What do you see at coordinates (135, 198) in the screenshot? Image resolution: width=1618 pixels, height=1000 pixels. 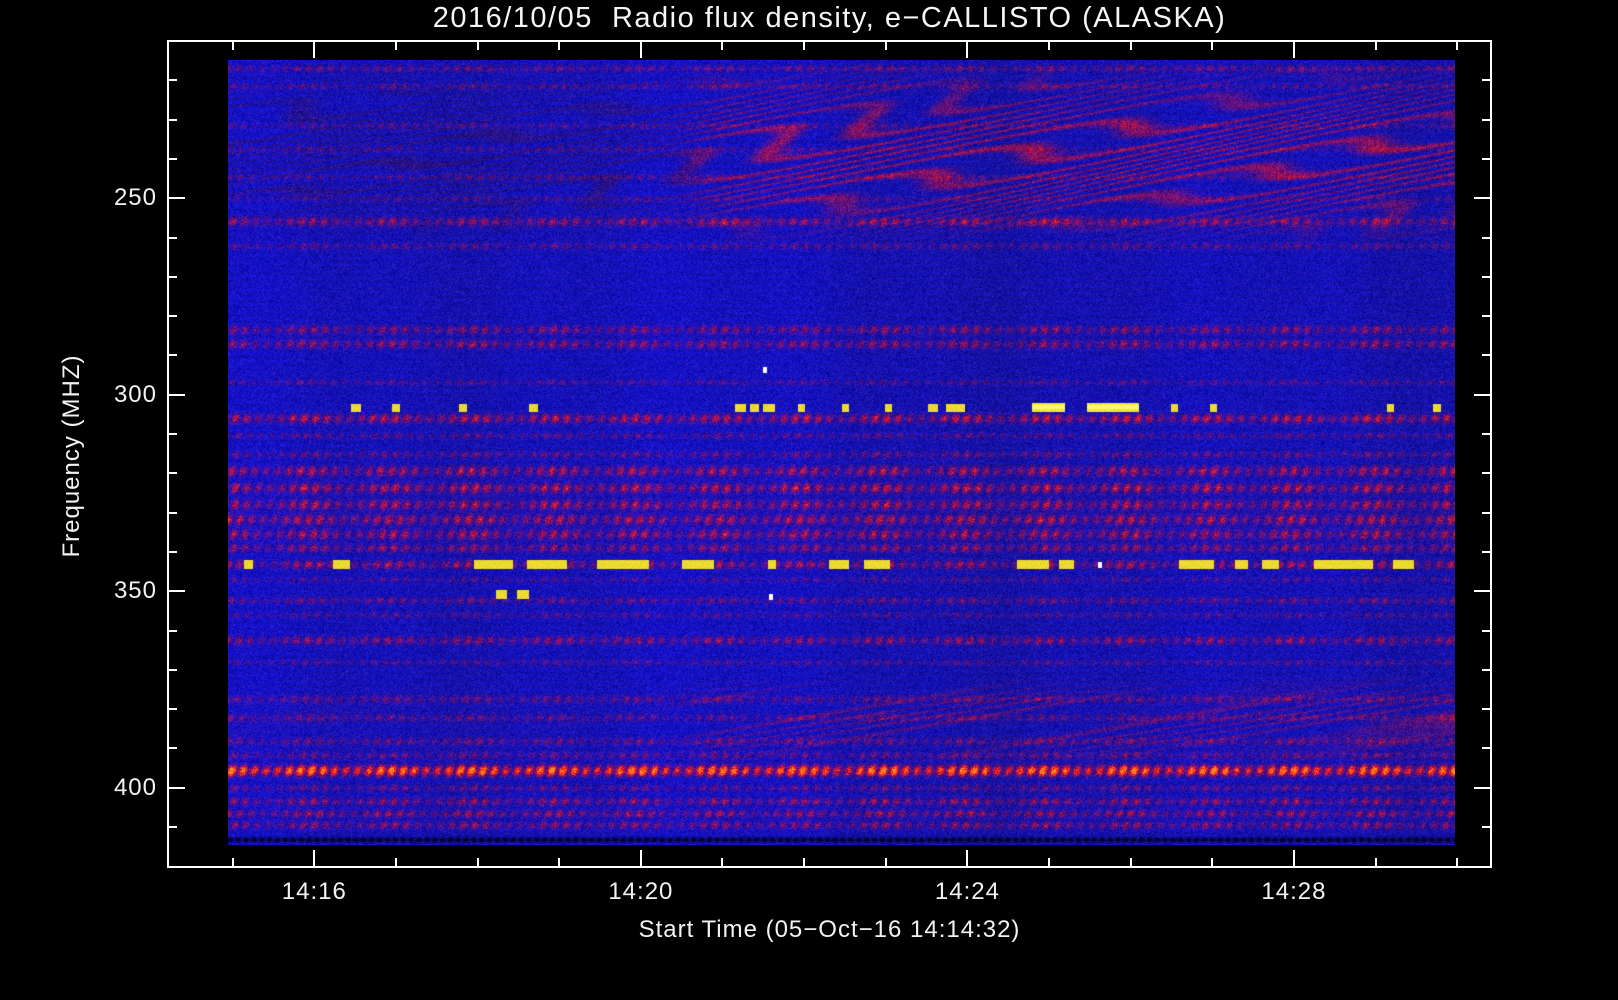 I see `y-tick-label: 250` at bounding box center [135, 198].